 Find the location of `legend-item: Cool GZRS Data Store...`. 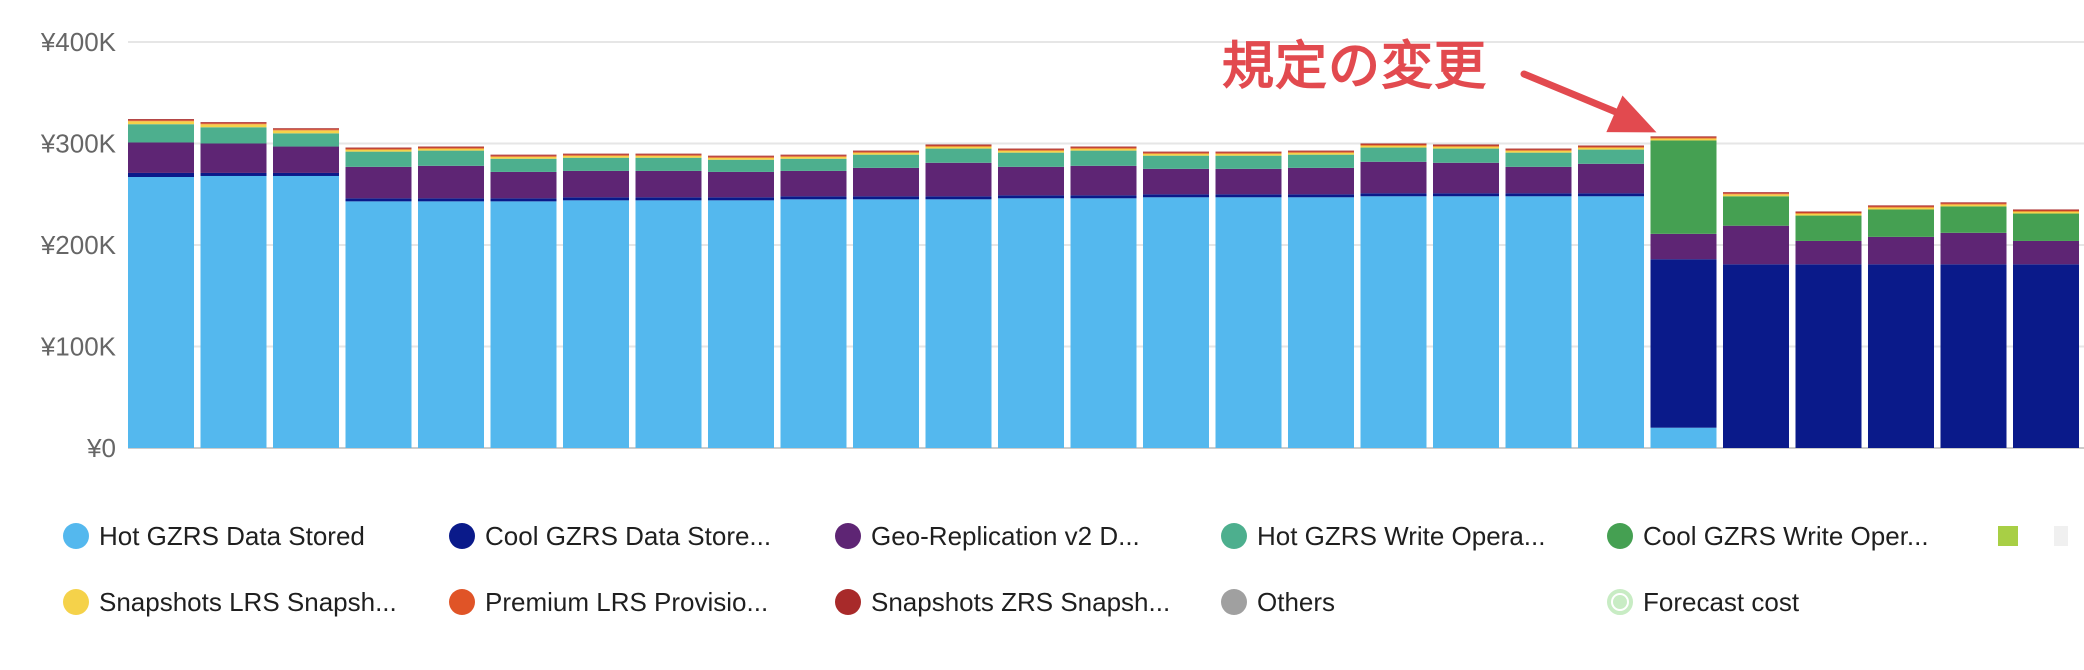

legend-item: Cool GZRS Data Store... is located at coordinates (610, 536).